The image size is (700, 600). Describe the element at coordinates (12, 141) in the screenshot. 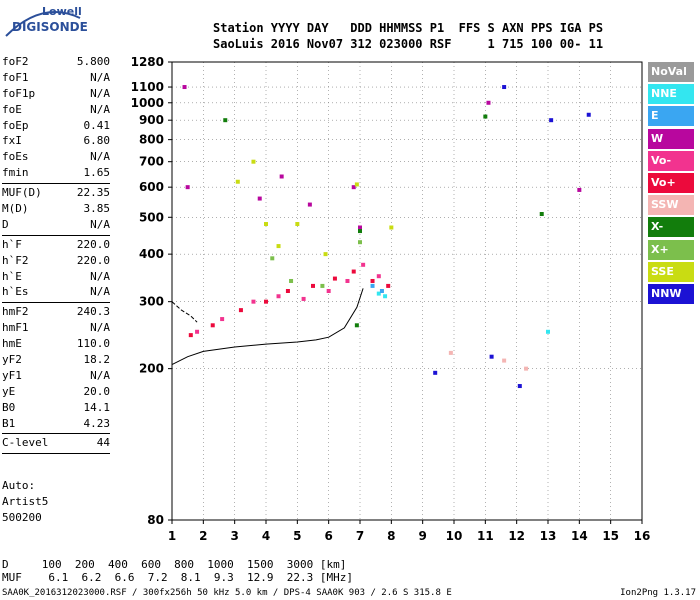

I see `param-name: fxI` at that location.